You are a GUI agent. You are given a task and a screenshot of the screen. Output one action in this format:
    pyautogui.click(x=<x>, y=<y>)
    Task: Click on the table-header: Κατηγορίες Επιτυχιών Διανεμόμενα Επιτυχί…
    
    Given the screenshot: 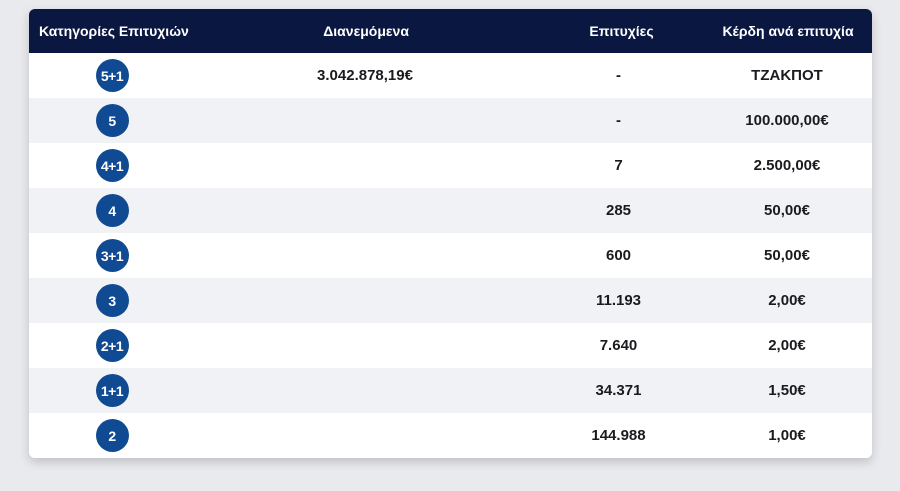 What is the action you would take?
    pyautogui.click(x=450, y=31)
    